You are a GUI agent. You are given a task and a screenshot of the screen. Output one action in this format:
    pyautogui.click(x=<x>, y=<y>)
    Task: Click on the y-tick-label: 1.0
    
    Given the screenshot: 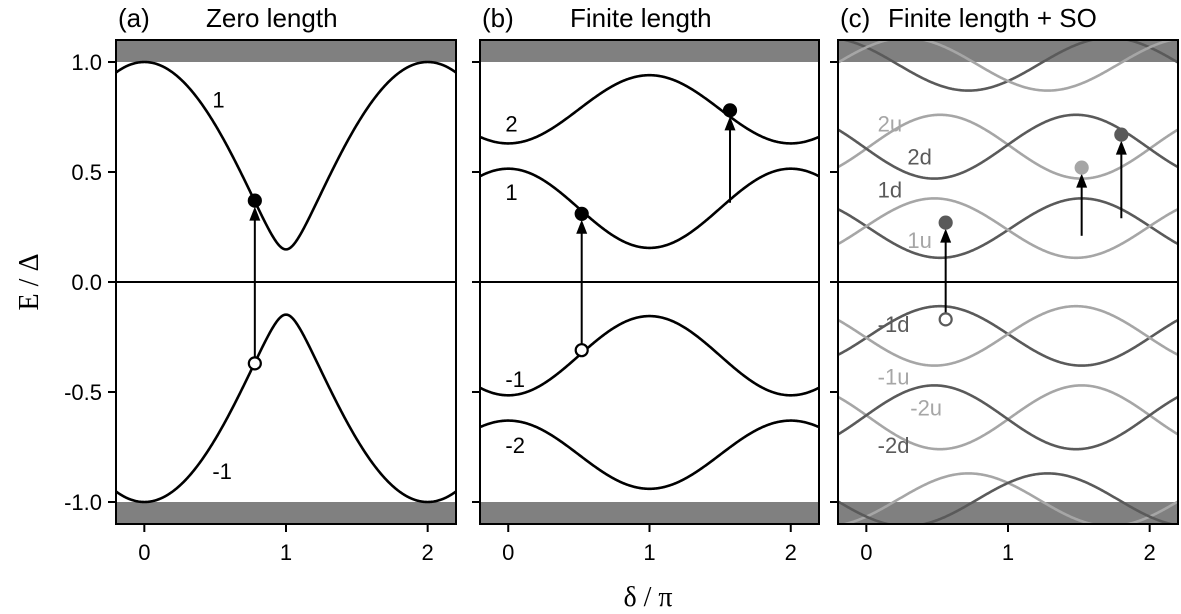 What is the action you would take?
    pyautogui.click(x=86, y=62)
    